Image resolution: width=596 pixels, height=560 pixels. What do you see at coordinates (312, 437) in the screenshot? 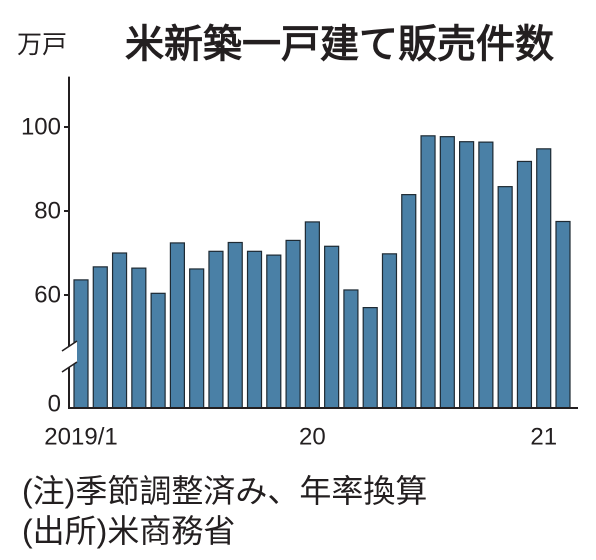
I see `x-tick-label: 20` at bounding box center [312, 437].